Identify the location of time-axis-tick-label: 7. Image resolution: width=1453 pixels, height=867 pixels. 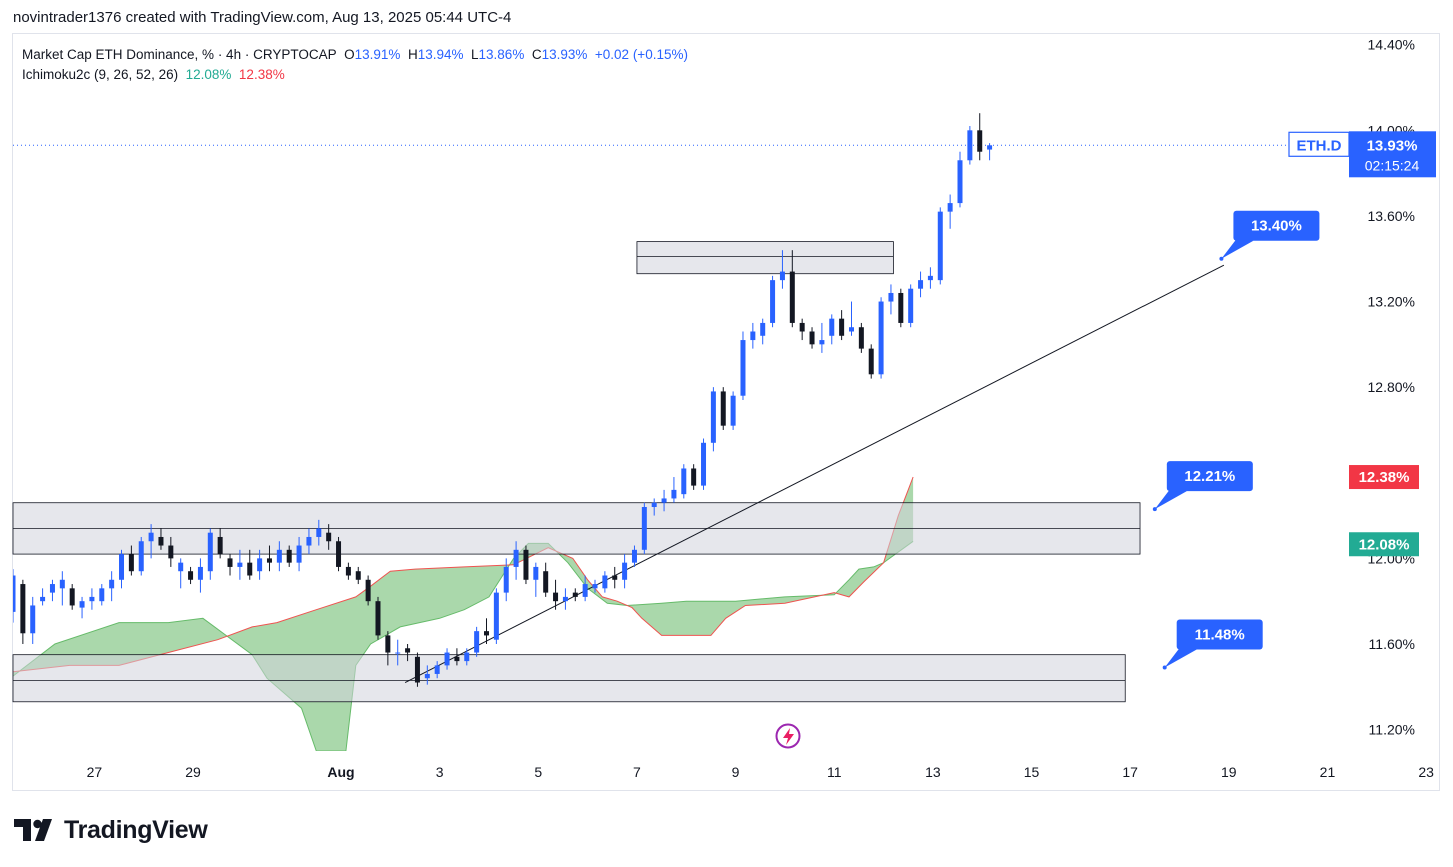
(637, 772).